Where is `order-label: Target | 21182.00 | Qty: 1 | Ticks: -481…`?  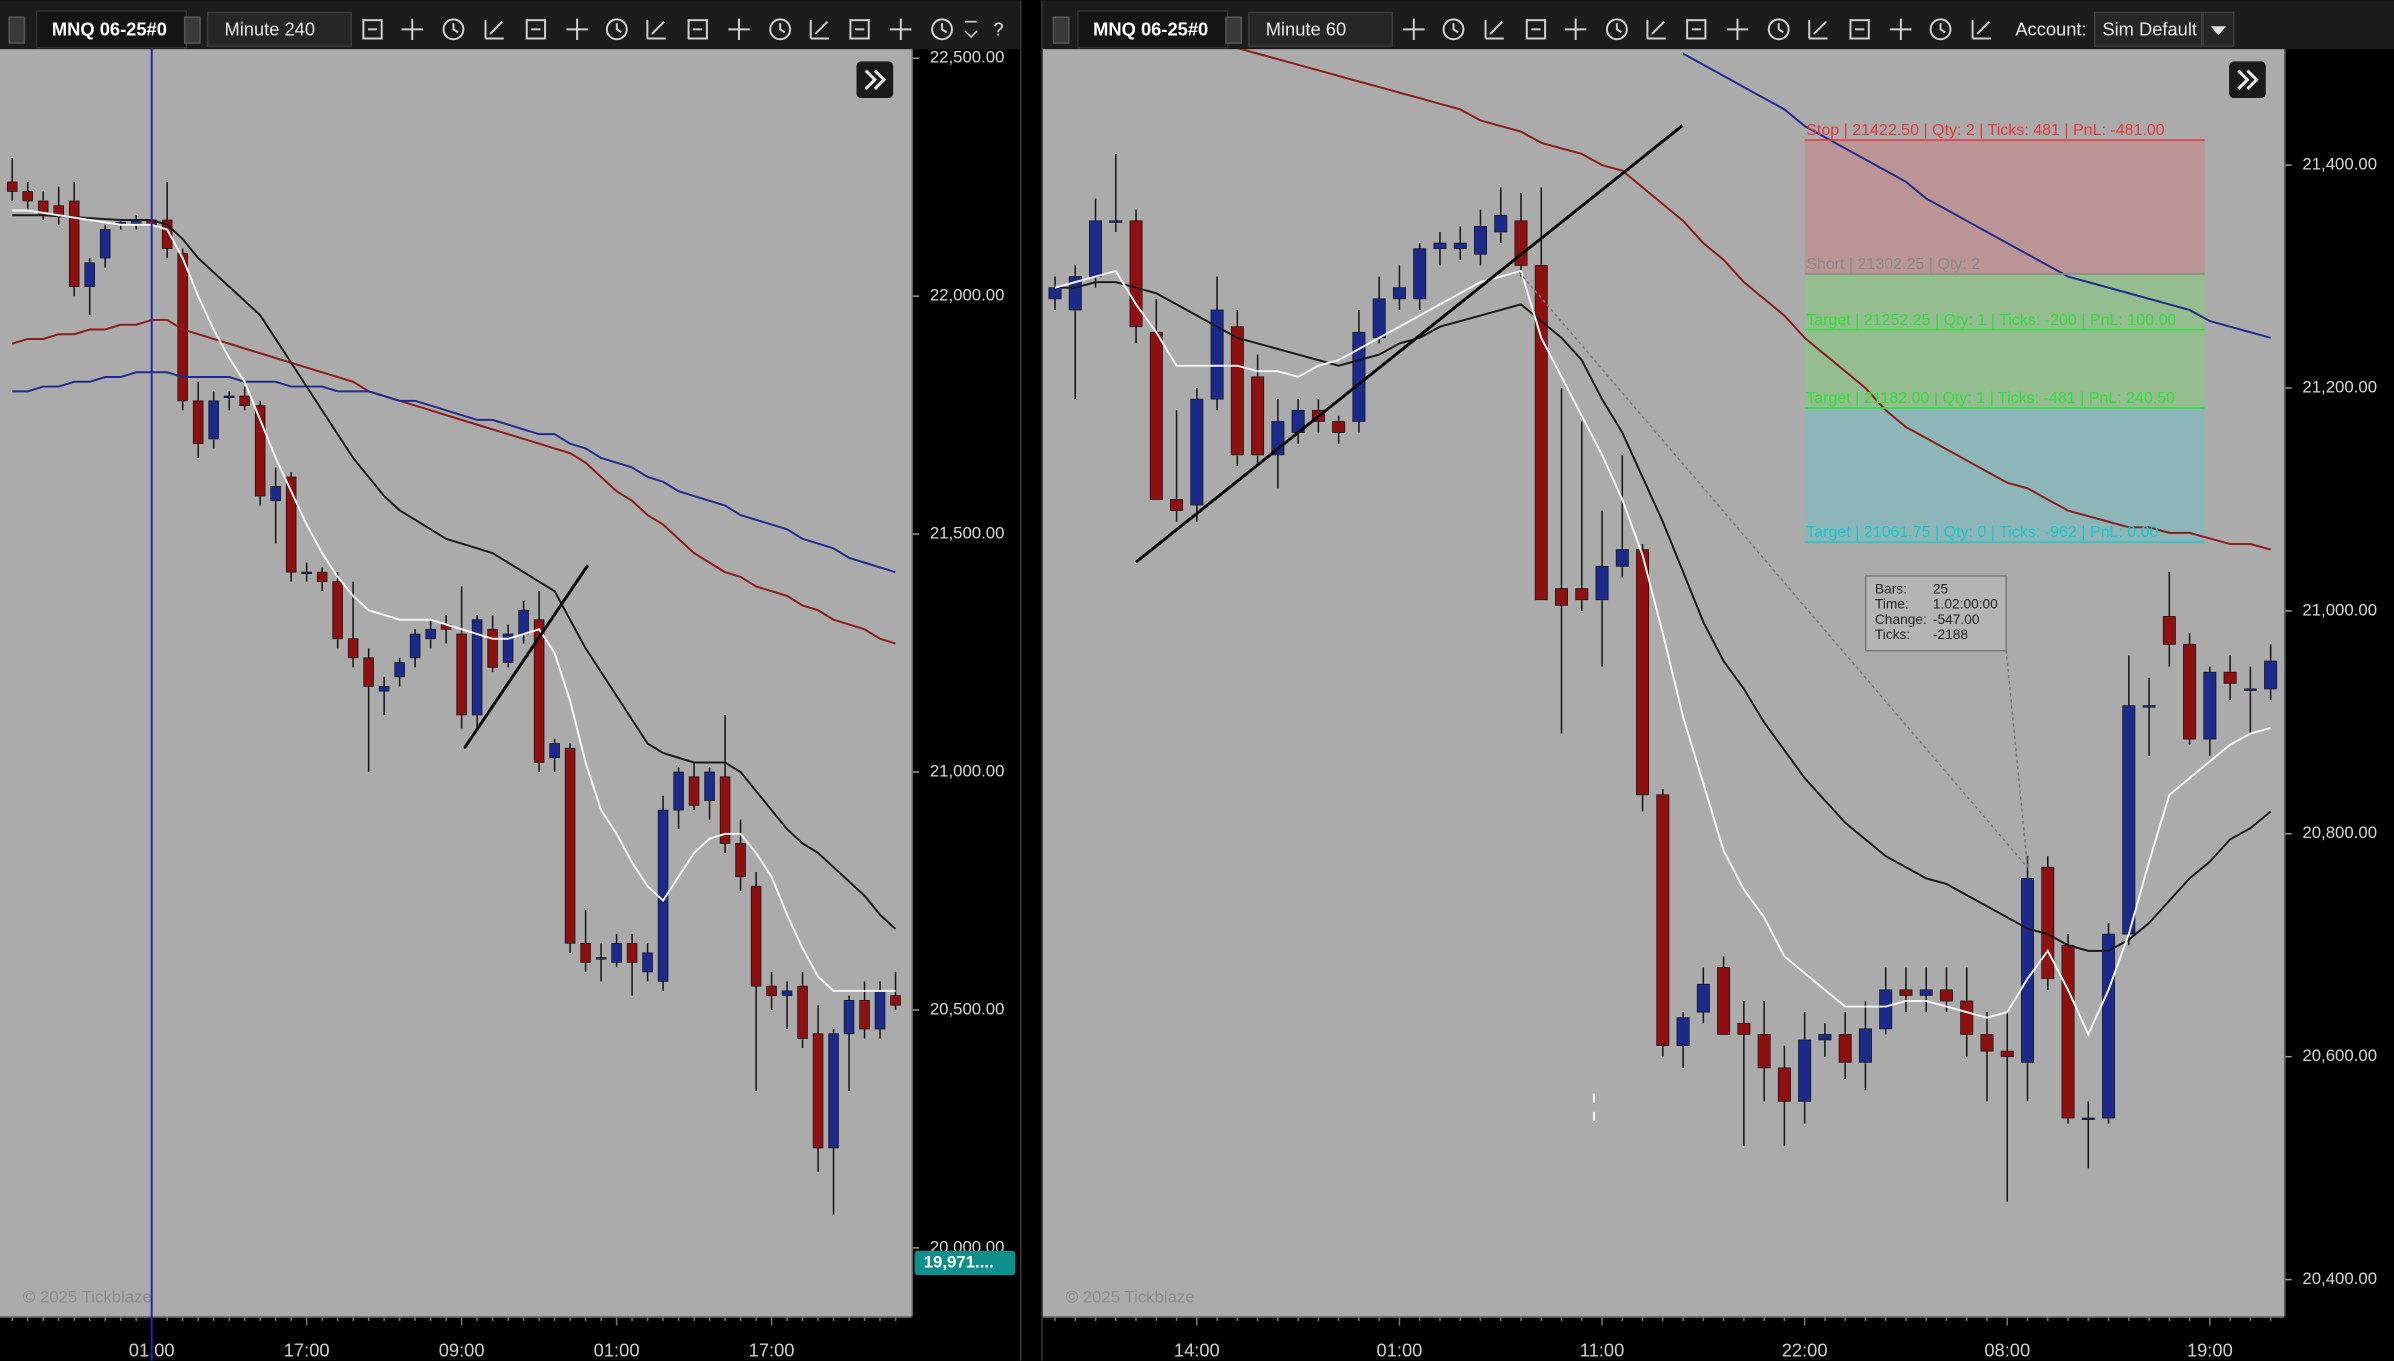 order-label: Target | 21182.00 | Qty: 1 | Ticks: -481… is located at coordinates (1990, 398).